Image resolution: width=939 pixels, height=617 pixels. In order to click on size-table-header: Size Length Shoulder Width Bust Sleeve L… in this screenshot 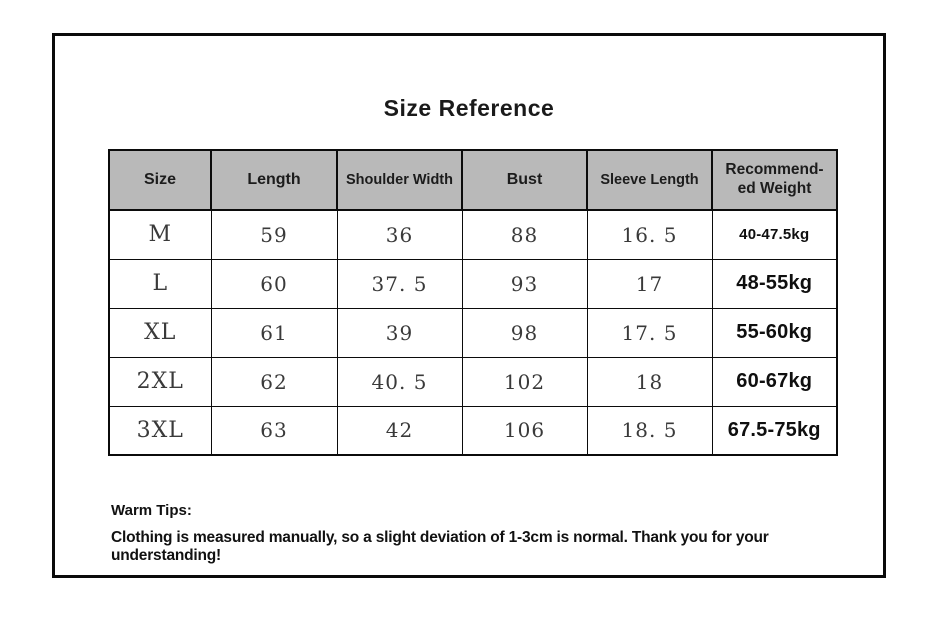, I will do `click(473, 180)`.